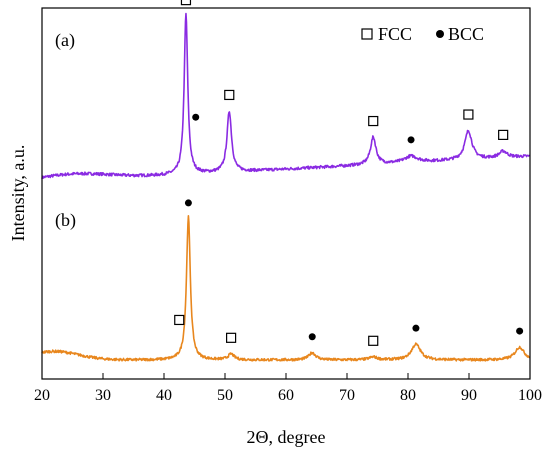  What do you see at coordinates (530, 395) in the screenshot?
I see `x-tick-label: 100` at bounding box center [530, 395].